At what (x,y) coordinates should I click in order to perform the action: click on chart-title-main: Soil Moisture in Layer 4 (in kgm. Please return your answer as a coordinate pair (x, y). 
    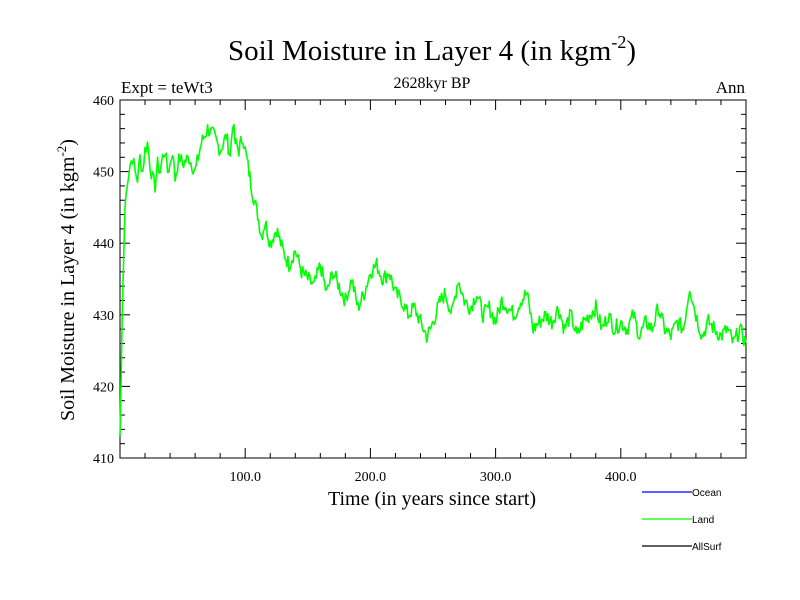
    Looking at the image, I should click on (420, 51).